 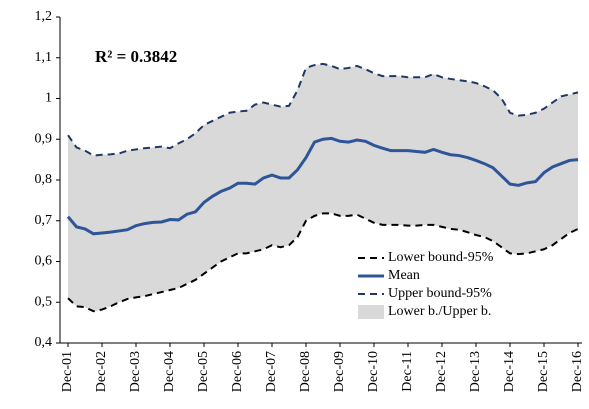 What do you see at coordinates (371, 312) in the screenshot?
I see `legend-swatch` at bounding box center [371, 312].